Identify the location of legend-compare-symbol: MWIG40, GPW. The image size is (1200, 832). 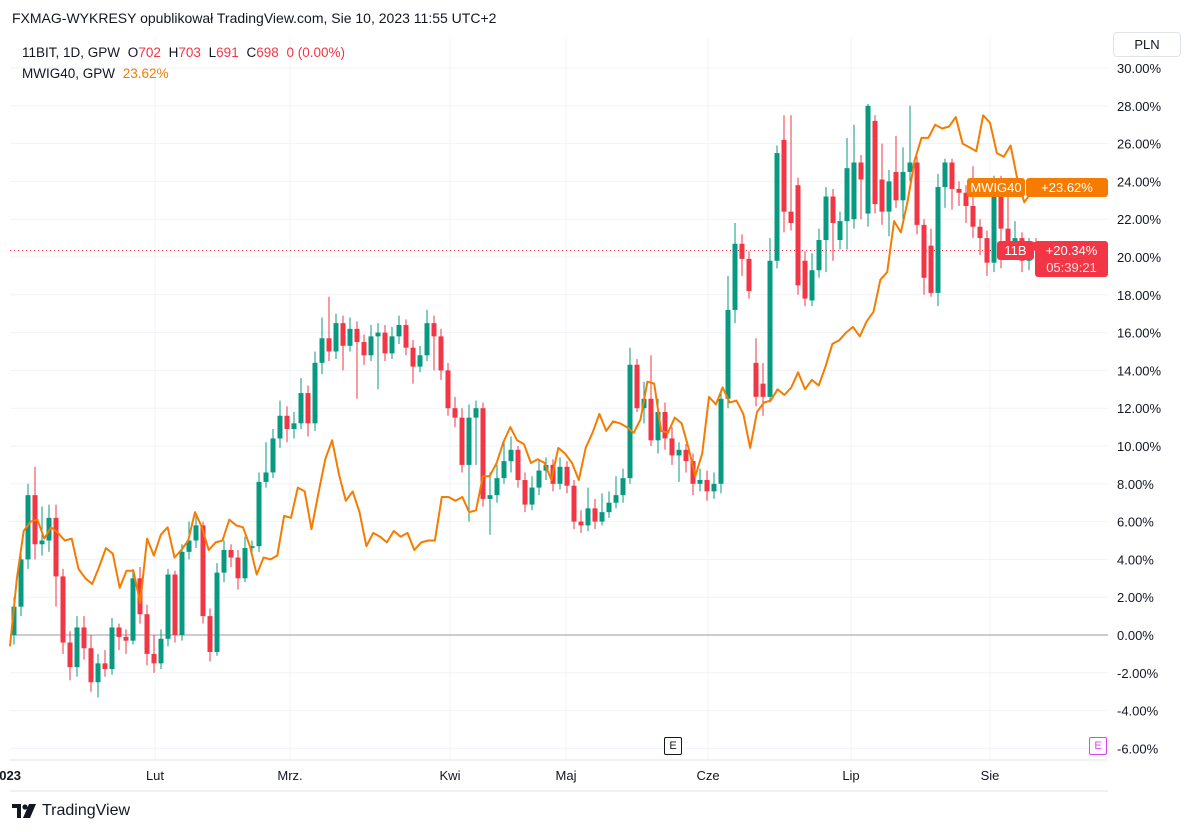
(69, 73).